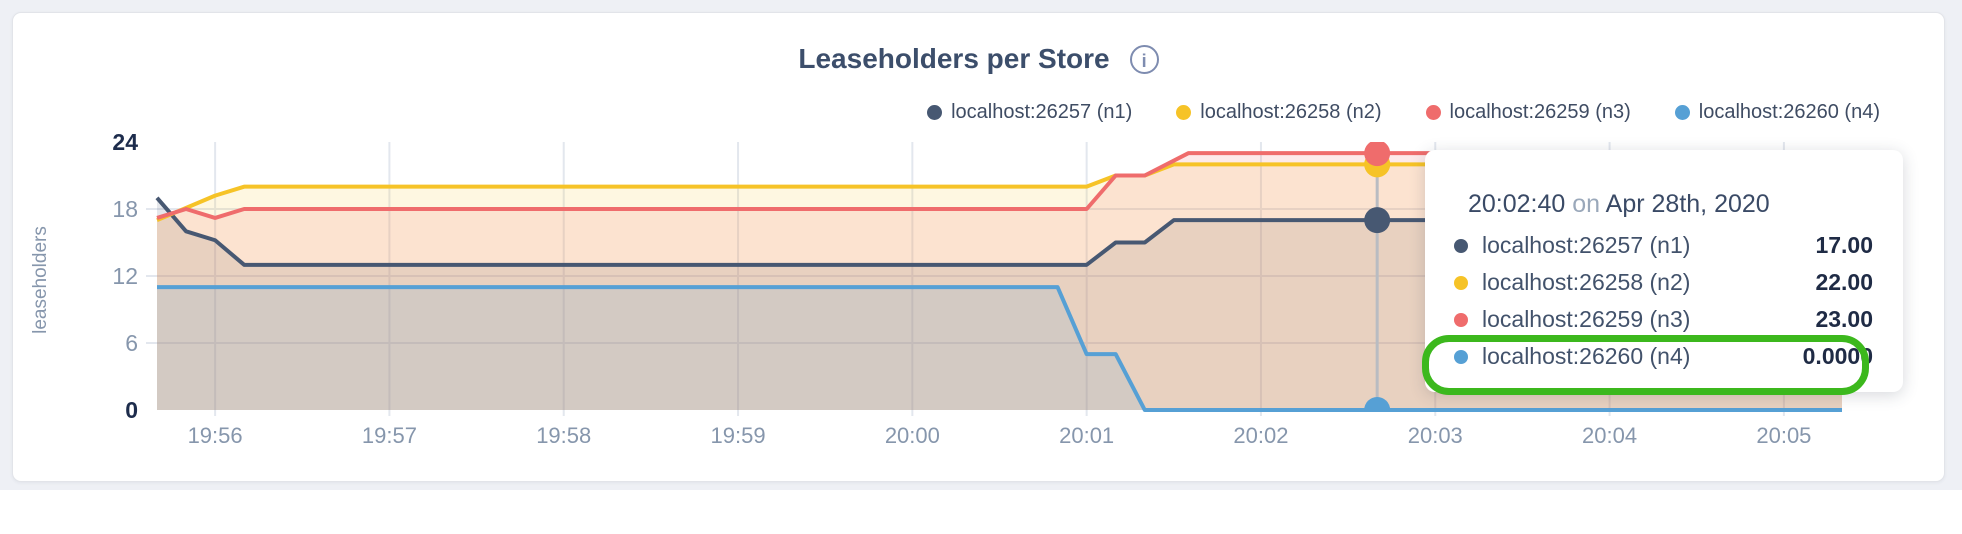 This screenshot has width=1962, height=534. Describe the element at coordinates (1844, 319) in the screenshot. I see `tooltip-series-value: 23.00` at that location.